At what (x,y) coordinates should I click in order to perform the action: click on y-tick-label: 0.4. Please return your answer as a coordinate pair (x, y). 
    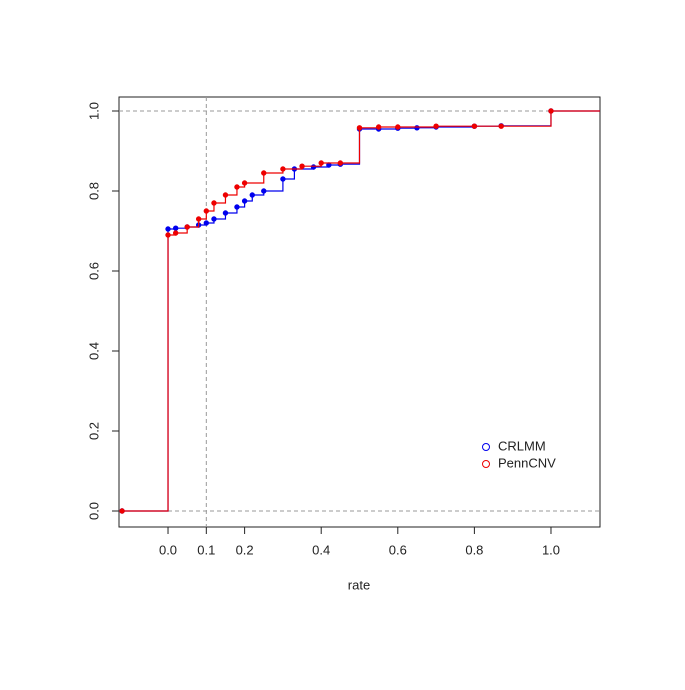
    Looking at the image, I should click on (93, 351).